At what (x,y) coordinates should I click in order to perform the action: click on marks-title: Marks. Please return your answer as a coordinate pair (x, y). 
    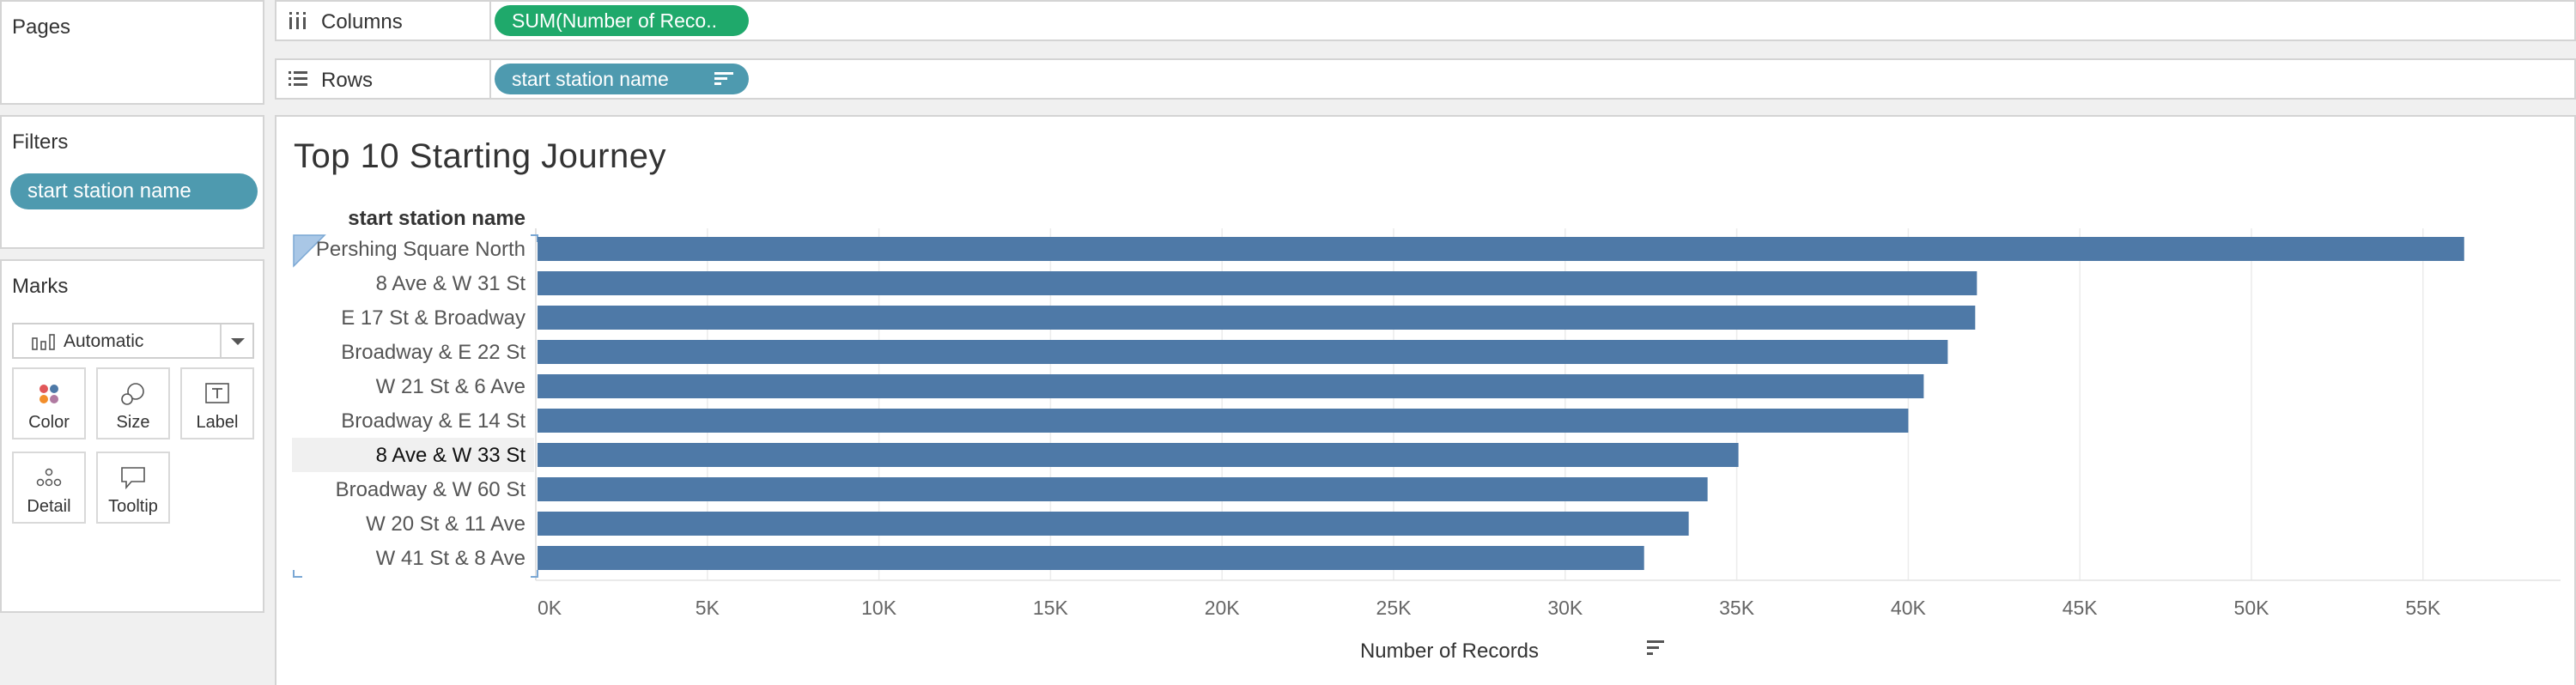
    Looking at the image, I should click on (40, 286).